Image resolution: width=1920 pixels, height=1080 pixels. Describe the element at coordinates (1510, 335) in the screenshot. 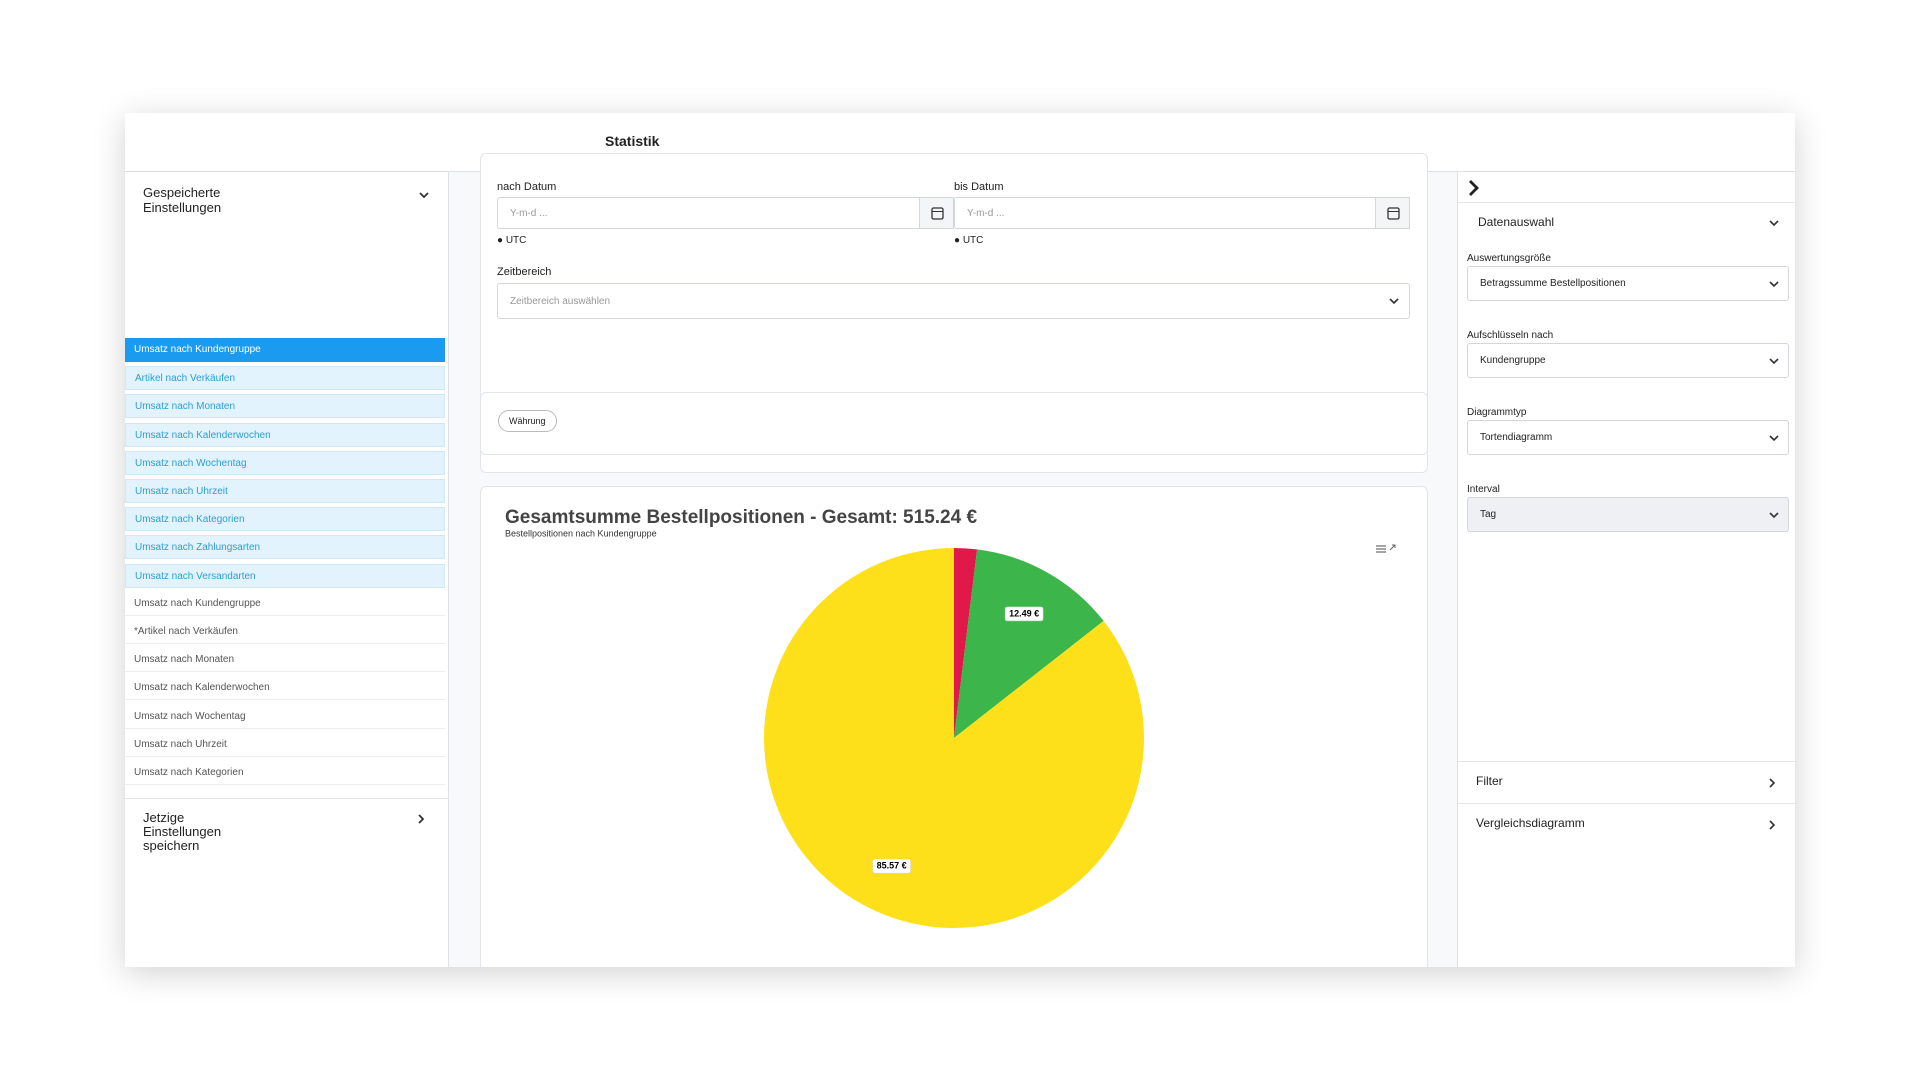

I see `field-label: Aufschlüsseln nach` at that location.